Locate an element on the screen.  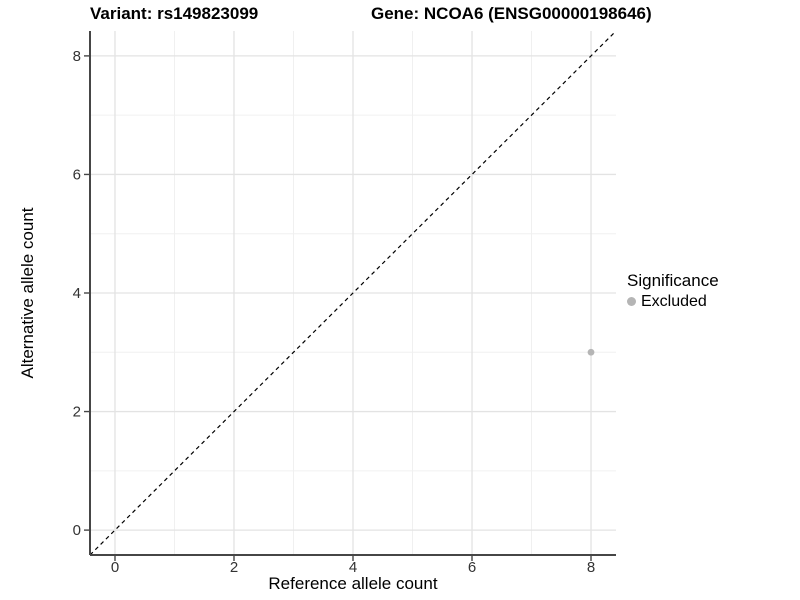
y-tick-label: 8 is located at coordinates (77, 56).